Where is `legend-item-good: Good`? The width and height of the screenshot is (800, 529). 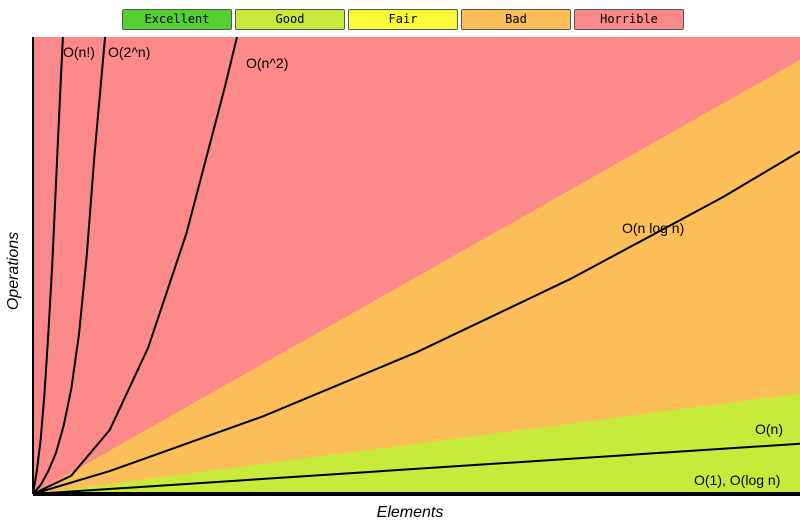 legend-item-good: Good is located at coordinates (290, 19).